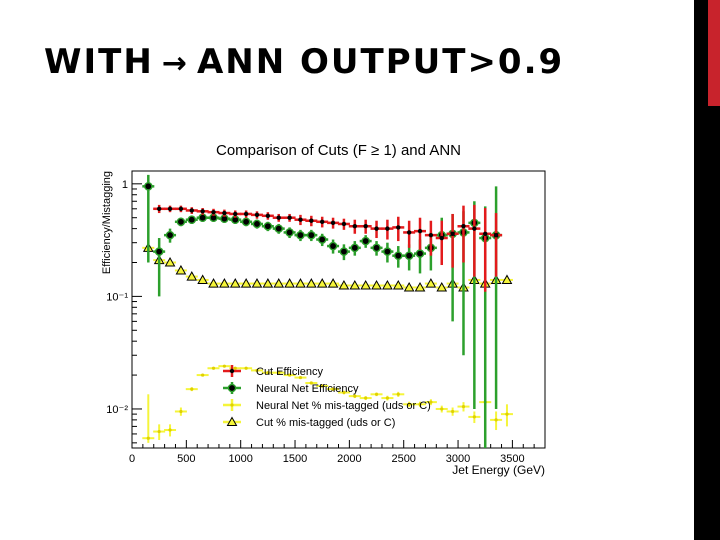  I want to click on legend-label: Neural Net % mis-tagged (uds or C), so click(343, 406).